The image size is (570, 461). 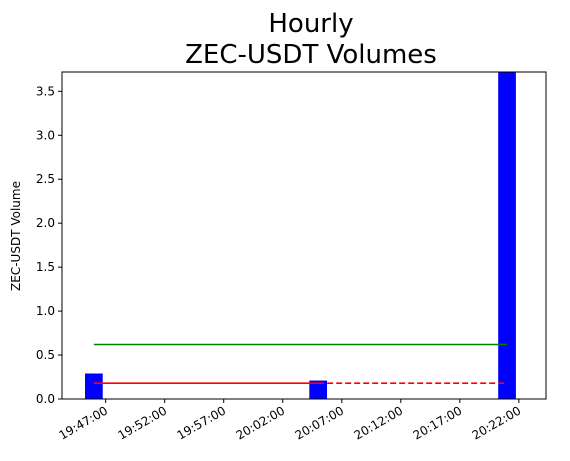 What do you see at coordinates (320, 422) in the screenshot?
I see `x-tick-label-4: 20:07:00` at bounding box center [320, 422].